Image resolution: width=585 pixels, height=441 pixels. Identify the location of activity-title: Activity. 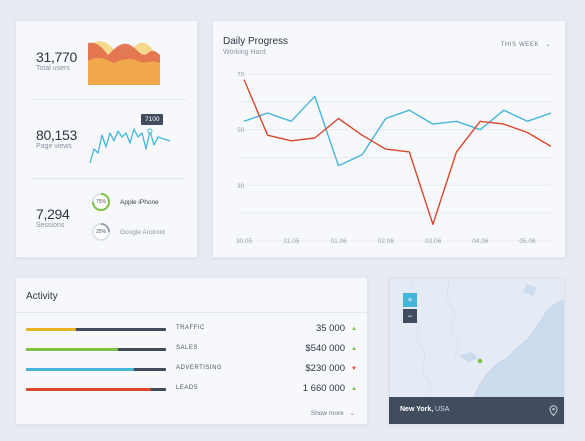
(42, 296).